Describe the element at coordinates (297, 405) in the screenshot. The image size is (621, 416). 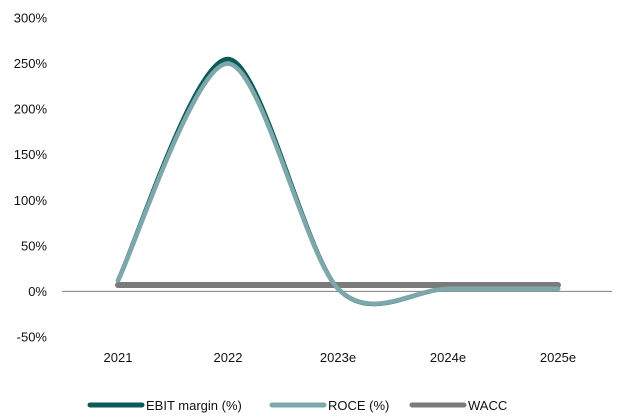
I see `legend: EBIT margin (%) ROCE (%) WACC` at that location.